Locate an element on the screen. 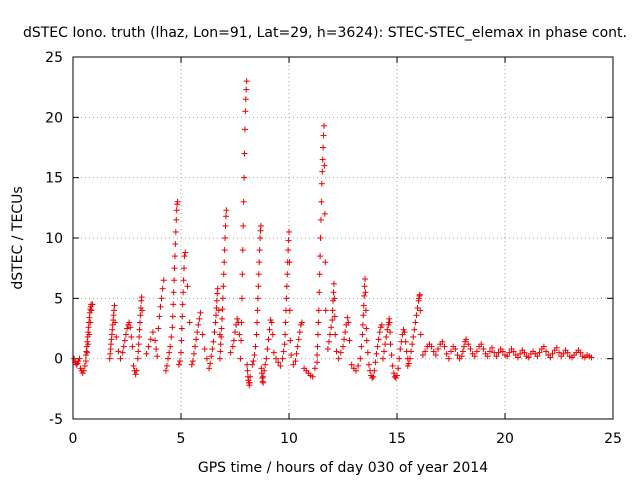 This screenshot has width=640, height=480. x-tick-label: 20 is located at coordinates (505, 439).